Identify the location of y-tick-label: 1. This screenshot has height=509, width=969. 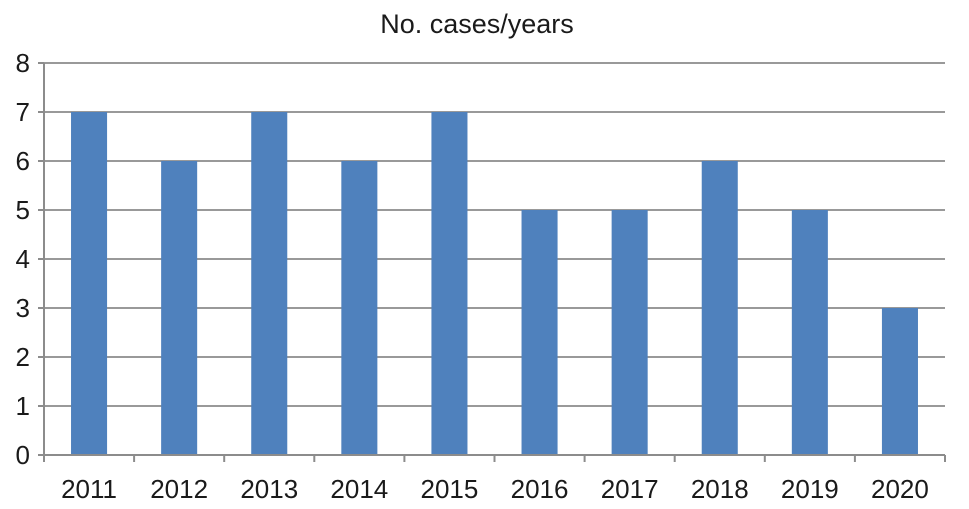
(23, 406).